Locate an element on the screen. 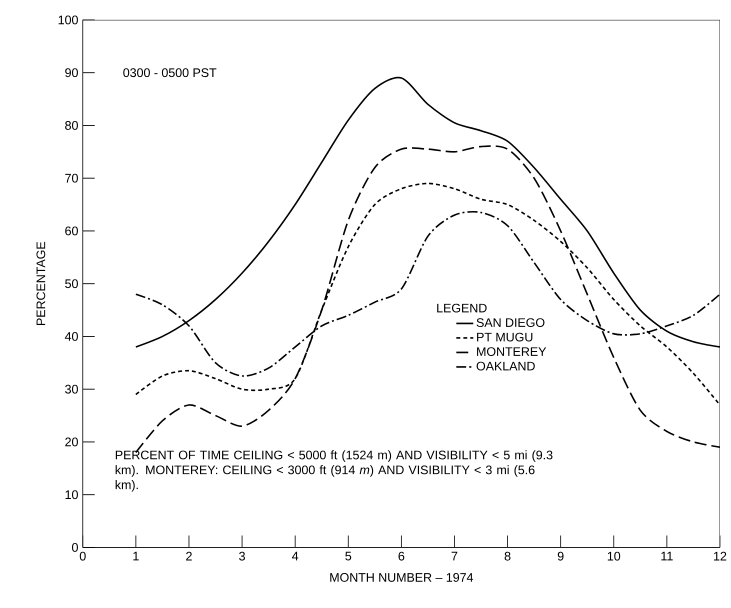 Image resolution: width=731 pixels, height=608 pixels. y-tick-label: 40 is located at coordinates (71, 336).